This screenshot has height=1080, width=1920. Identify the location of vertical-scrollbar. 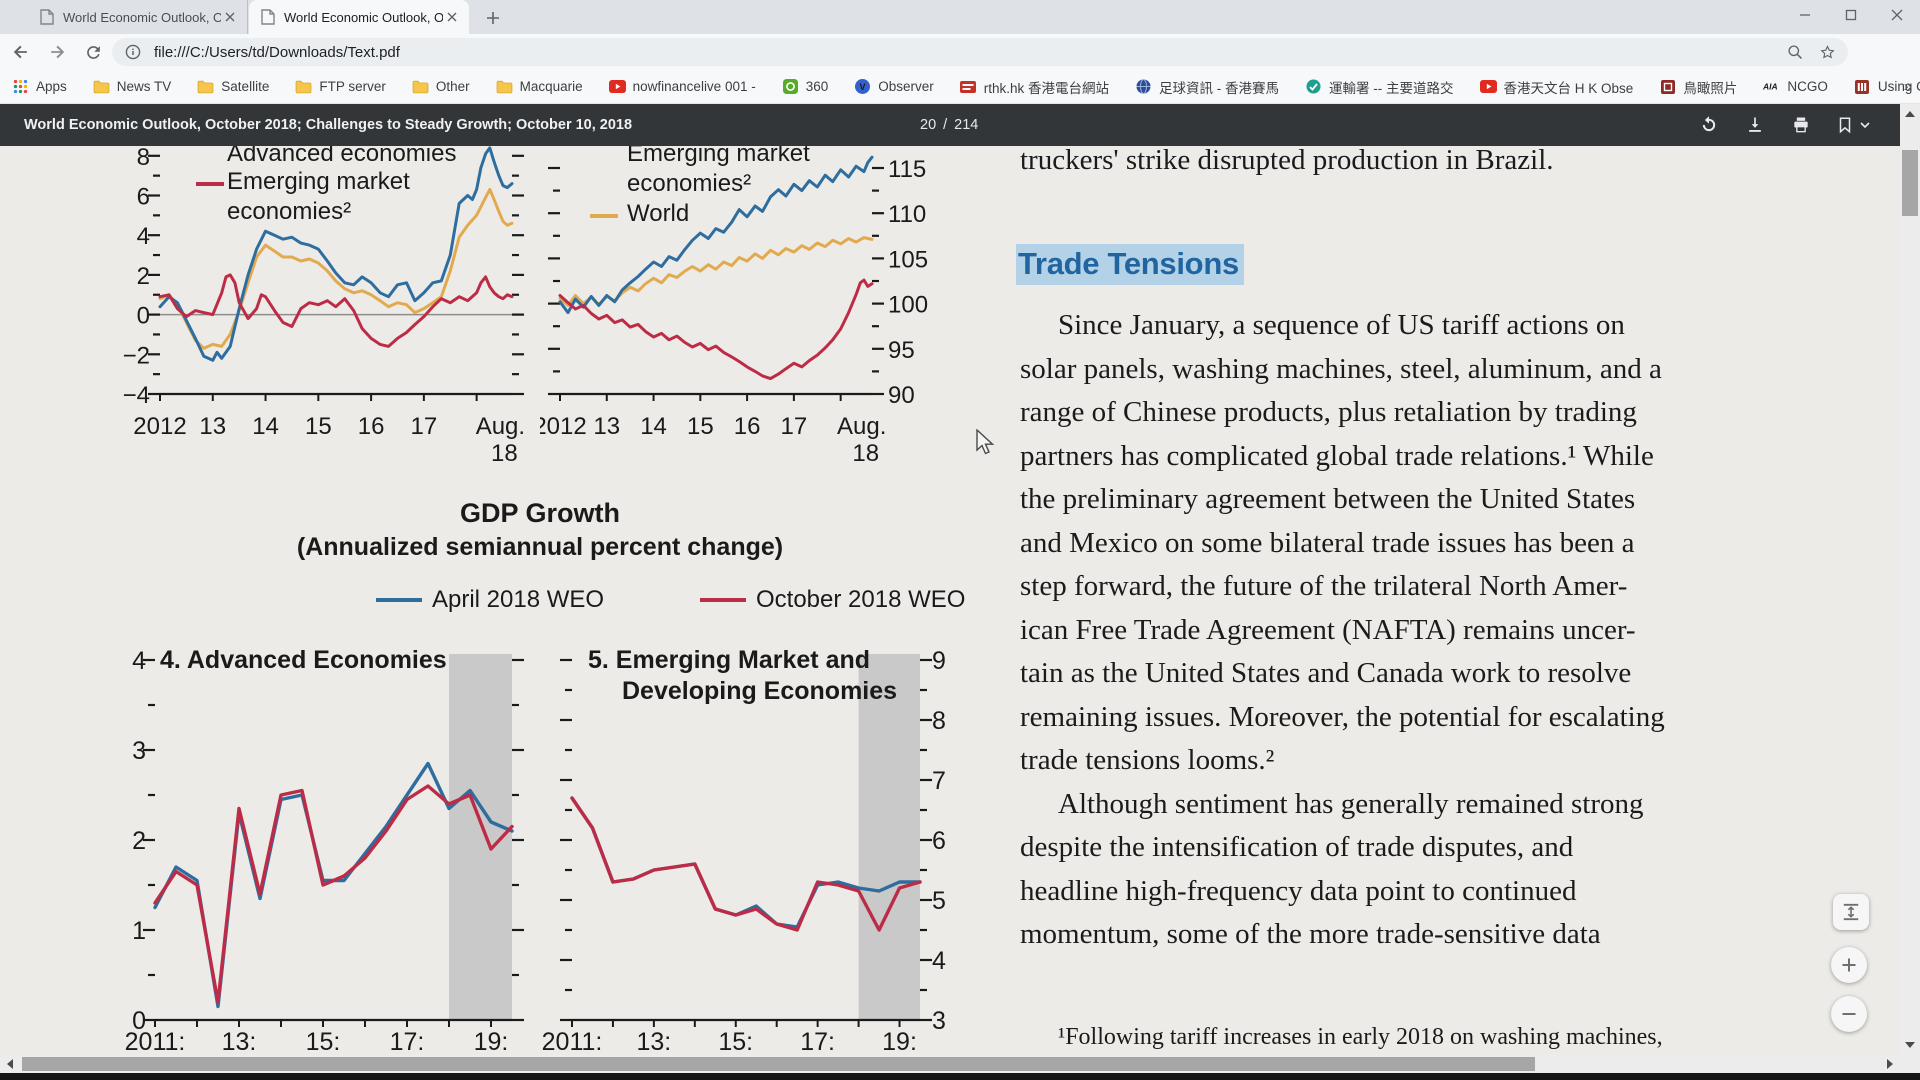
(1910, 579).